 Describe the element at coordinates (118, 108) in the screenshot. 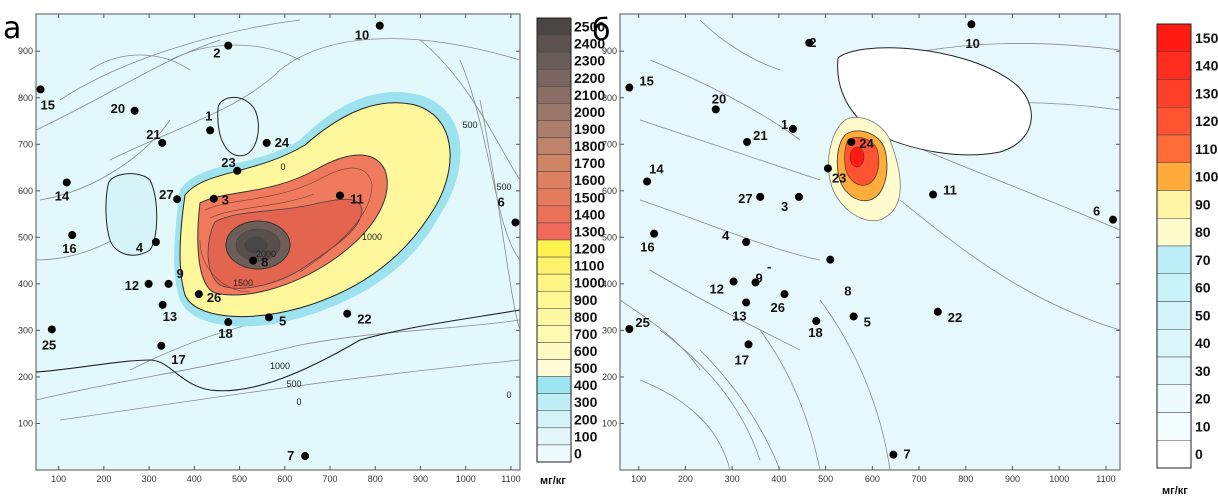

I see `sample-point-label: 20` at that location.